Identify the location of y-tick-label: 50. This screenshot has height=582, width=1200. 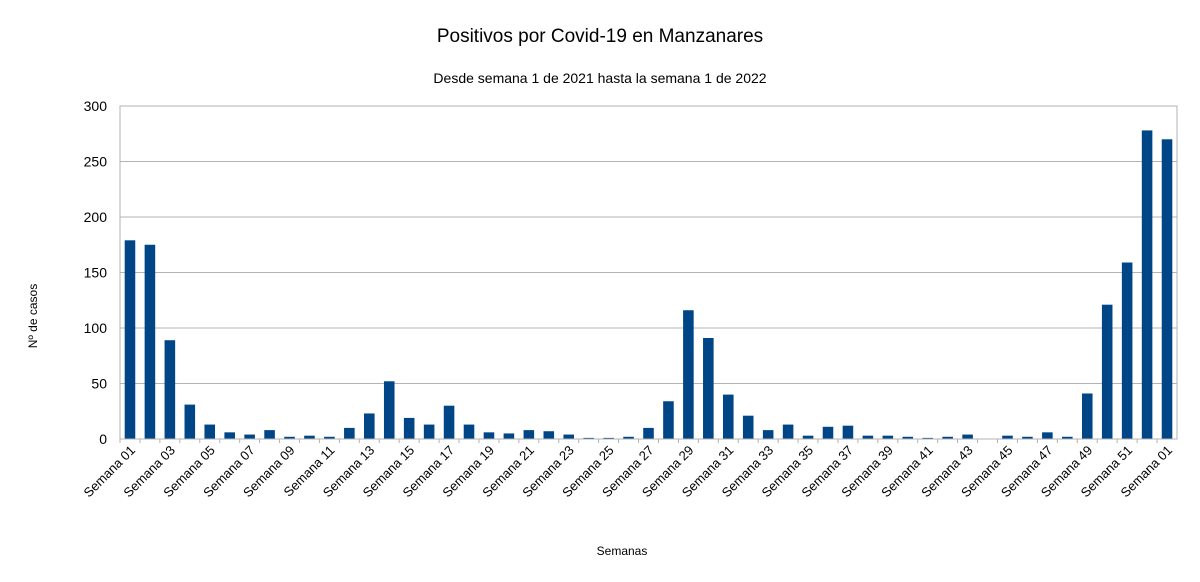
(99, 384).